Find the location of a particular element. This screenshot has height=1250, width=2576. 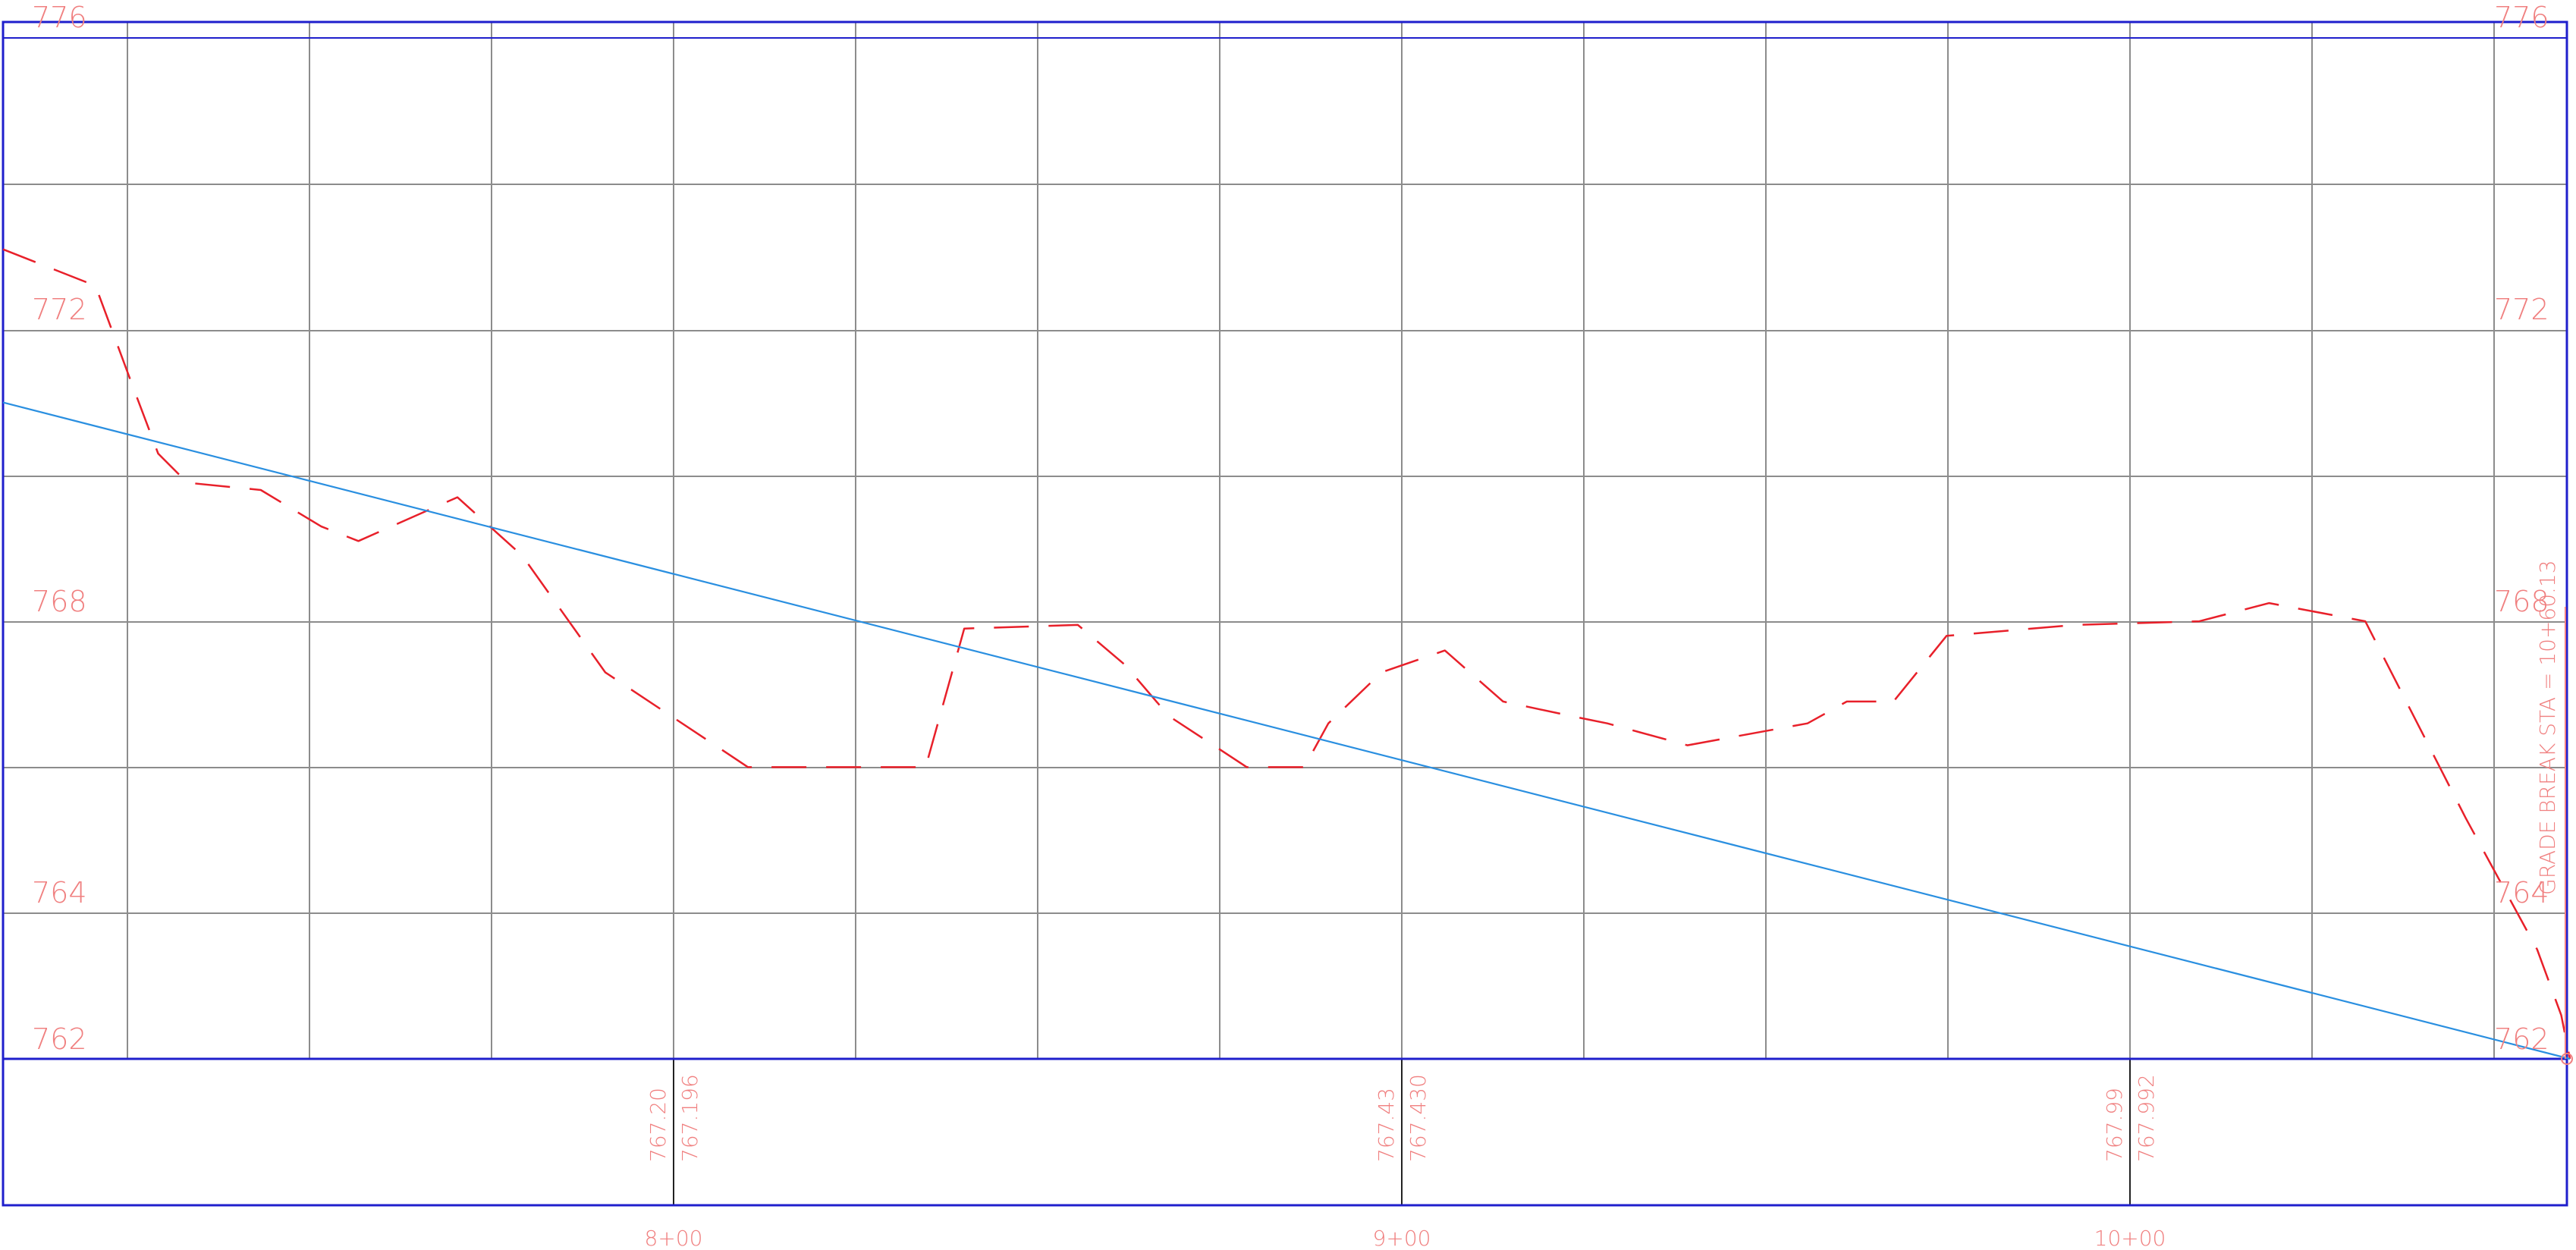

grade-break-marker is located at coordinates (2567, 1059).